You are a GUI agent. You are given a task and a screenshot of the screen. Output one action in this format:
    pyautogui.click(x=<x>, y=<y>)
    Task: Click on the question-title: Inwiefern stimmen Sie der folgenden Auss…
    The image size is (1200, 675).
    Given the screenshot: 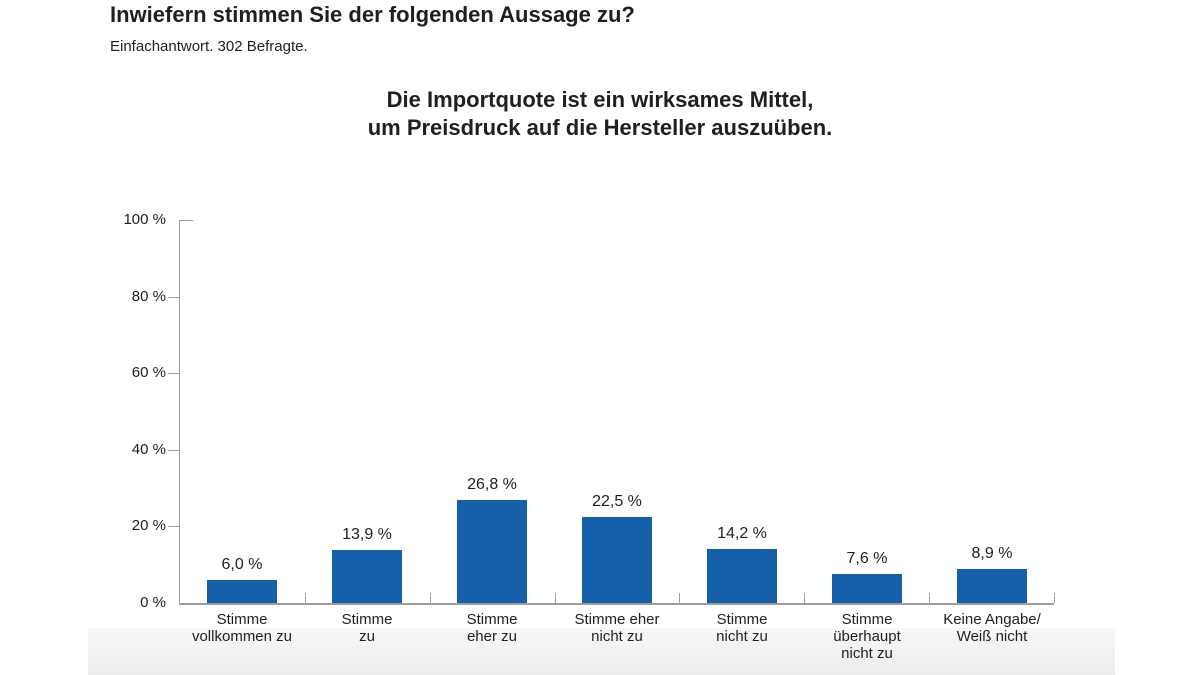 What is the action you would take?
    pyautogui.click(x=372, y=14)
    